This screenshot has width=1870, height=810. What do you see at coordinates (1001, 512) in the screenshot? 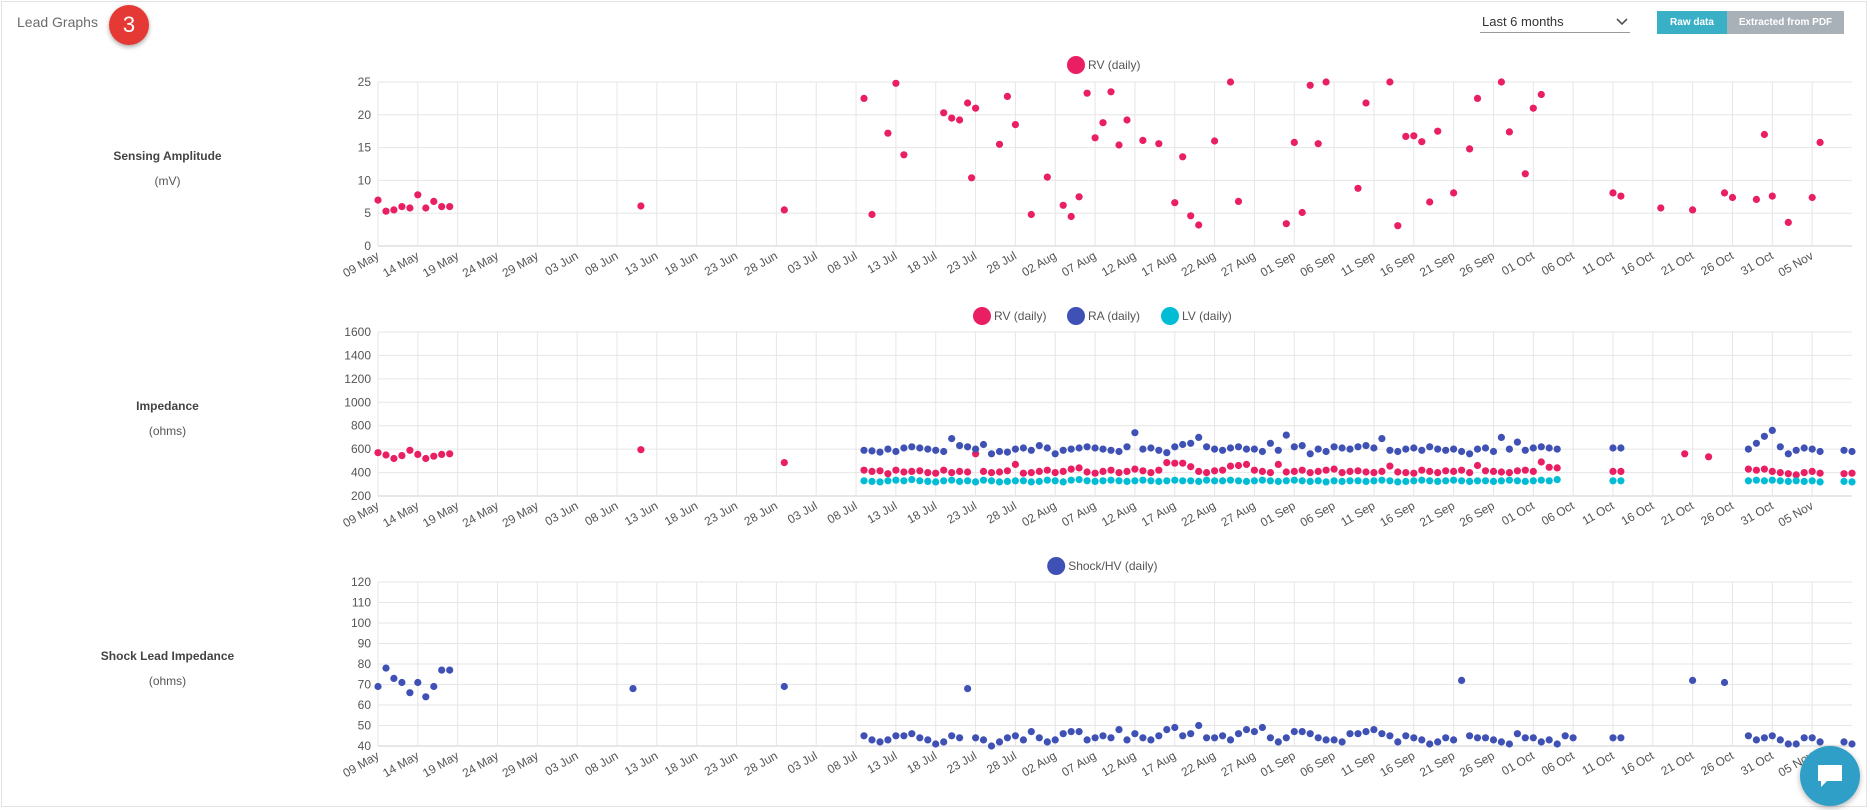
I see `x-tick-label: 28 Jul` at bounding box center [1001, 512].